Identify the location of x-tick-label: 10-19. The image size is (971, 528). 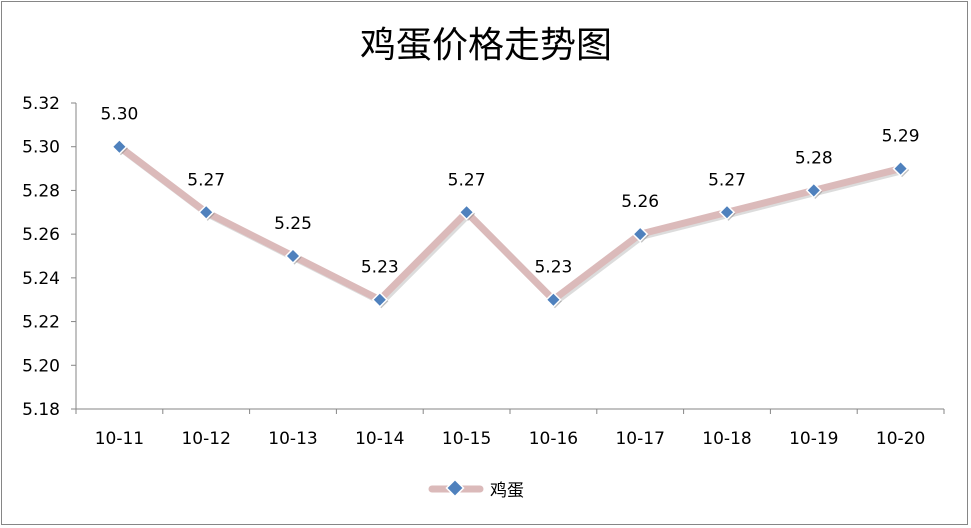
(813, 439).